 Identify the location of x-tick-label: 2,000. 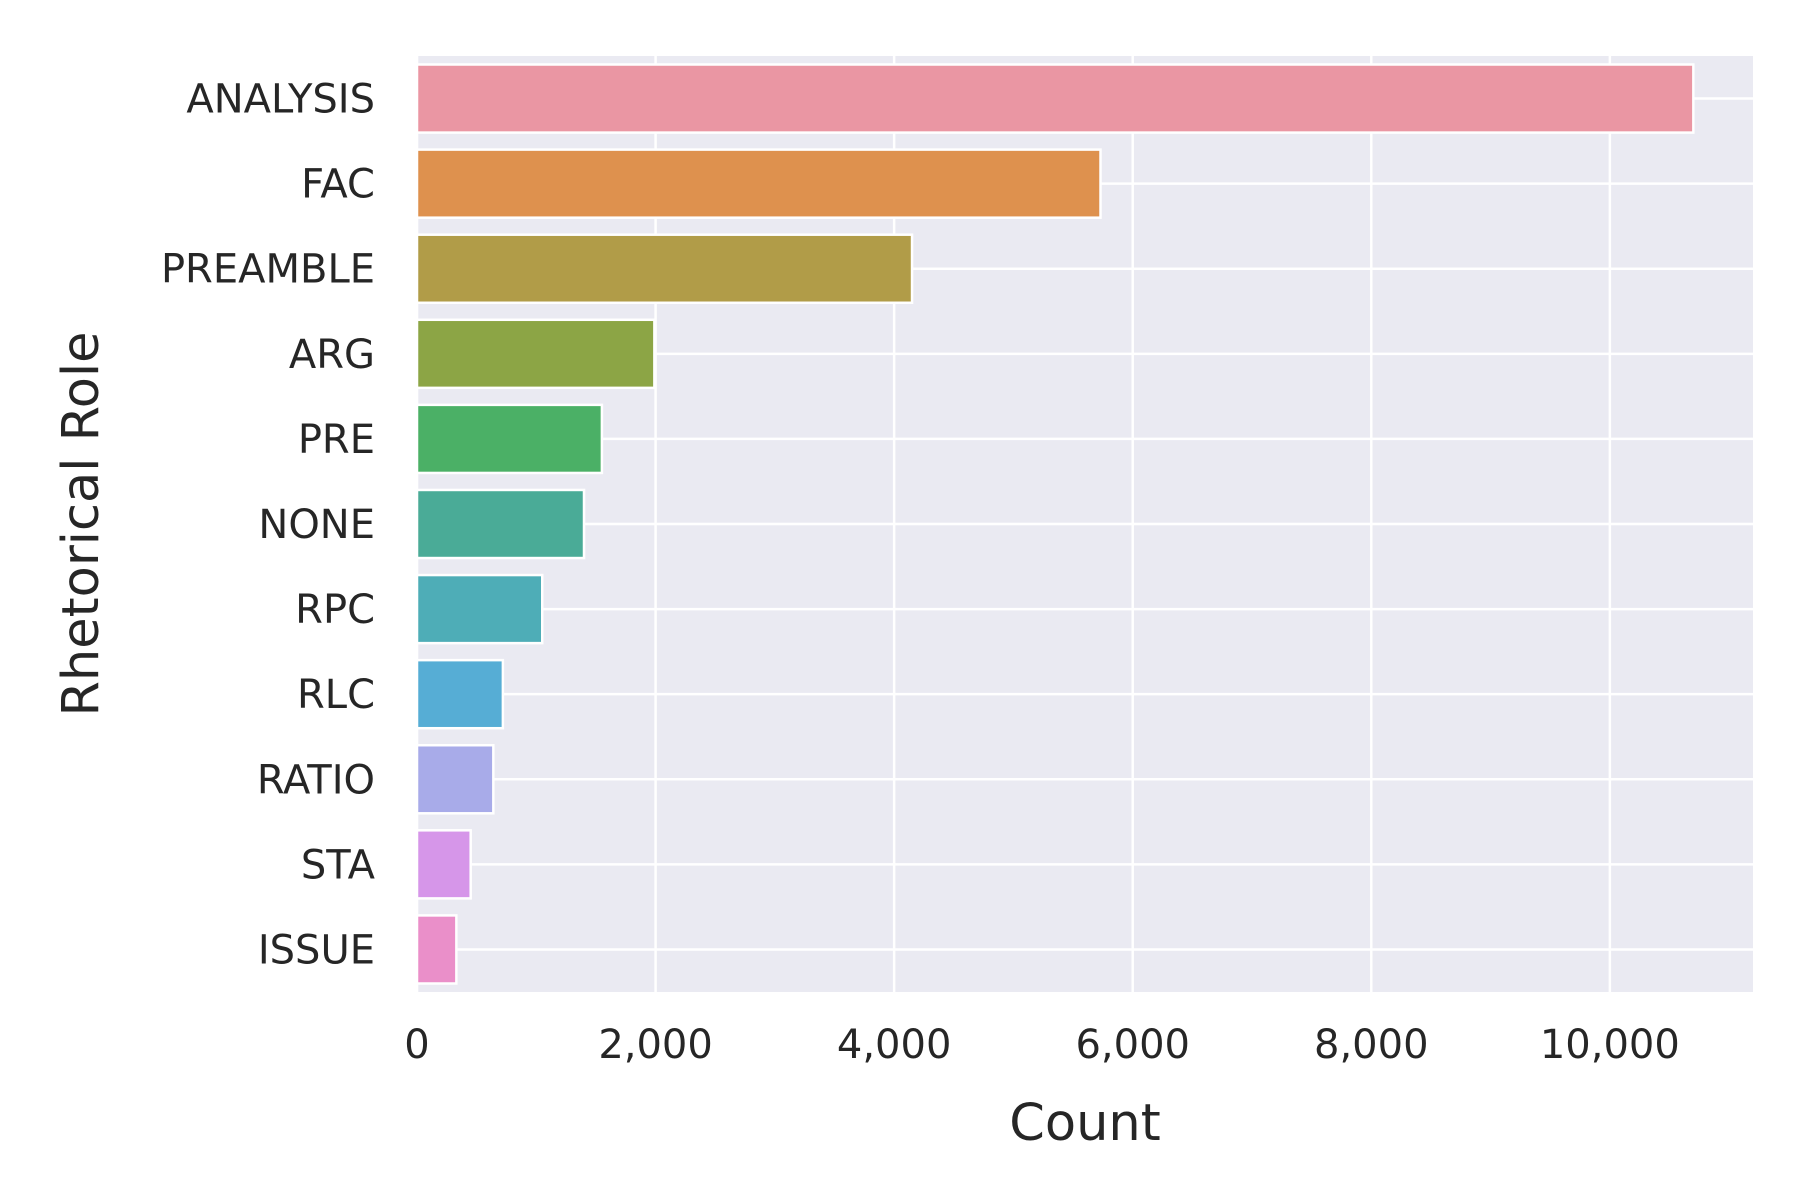
(655, 1045).